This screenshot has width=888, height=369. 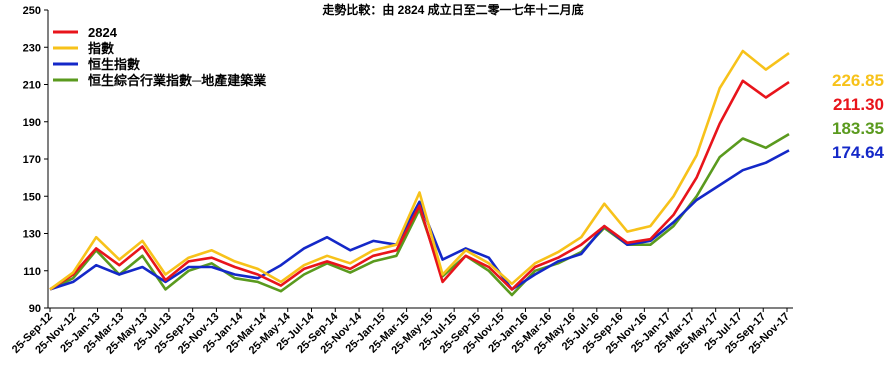 What do you see at coordinates (32, 272) in the screenshot?
I see `y-tick-label: 110` at bounding box center [32, 272].